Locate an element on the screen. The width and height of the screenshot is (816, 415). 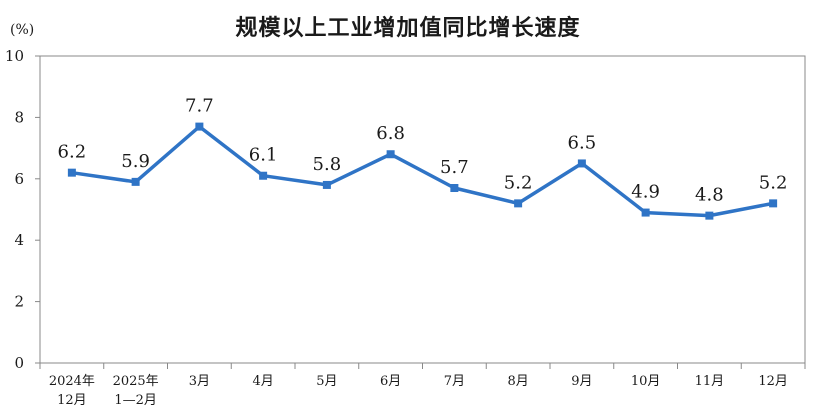
y-tick-label: 8 is located at coordinates (19, 117).